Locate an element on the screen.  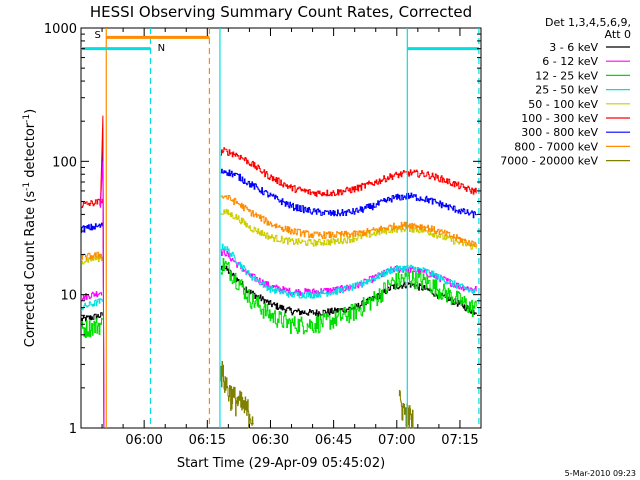
x-tick-label: 06:15 is located at coordinates (207, 440).